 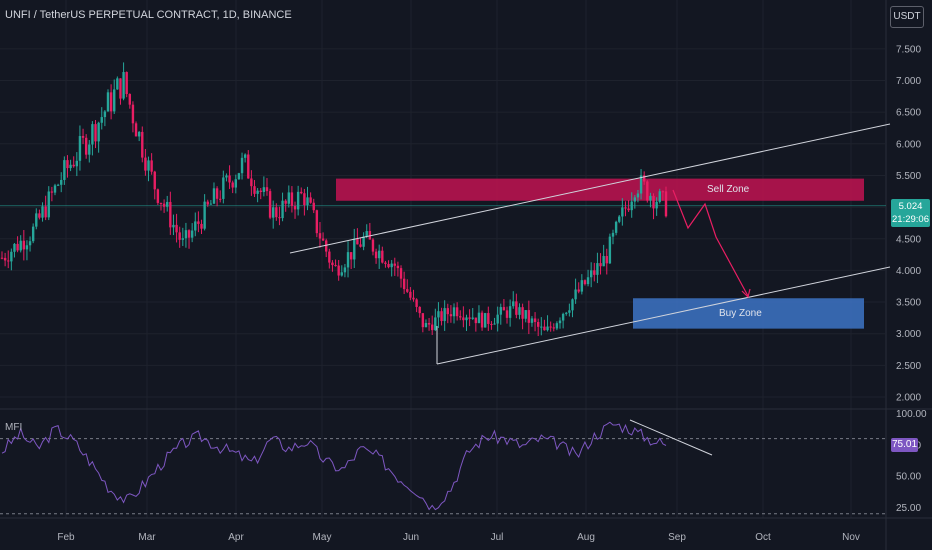 What do you see at coordinates (710, 243) in the screenshot?
I see `projection-path` at bounding box center [710, 243].